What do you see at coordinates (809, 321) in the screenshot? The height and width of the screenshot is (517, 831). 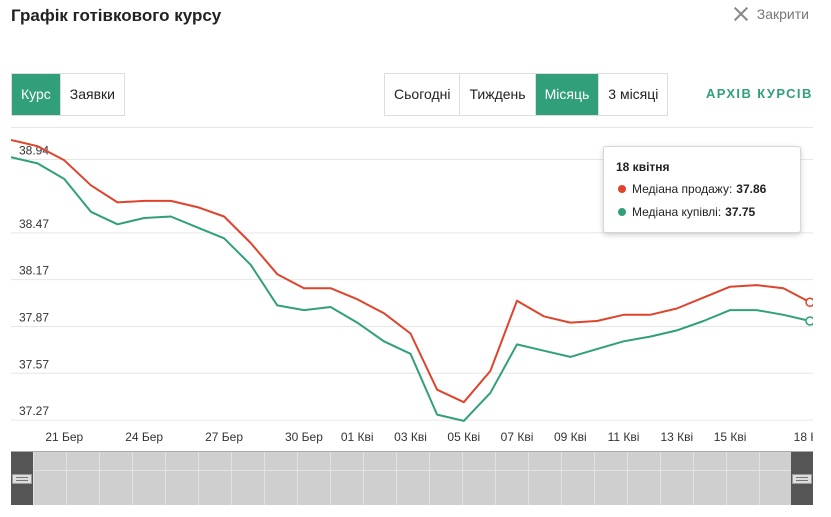 I see `buy-hover-marker` at bounding box center [809, 321].